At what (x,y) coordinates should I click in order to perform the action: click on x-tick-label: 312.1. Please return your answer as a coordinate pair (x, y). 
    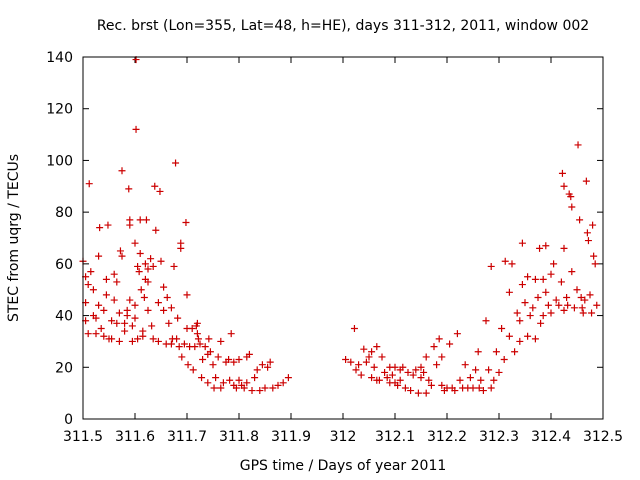
    Looking at the image, I should click on (395, 437).